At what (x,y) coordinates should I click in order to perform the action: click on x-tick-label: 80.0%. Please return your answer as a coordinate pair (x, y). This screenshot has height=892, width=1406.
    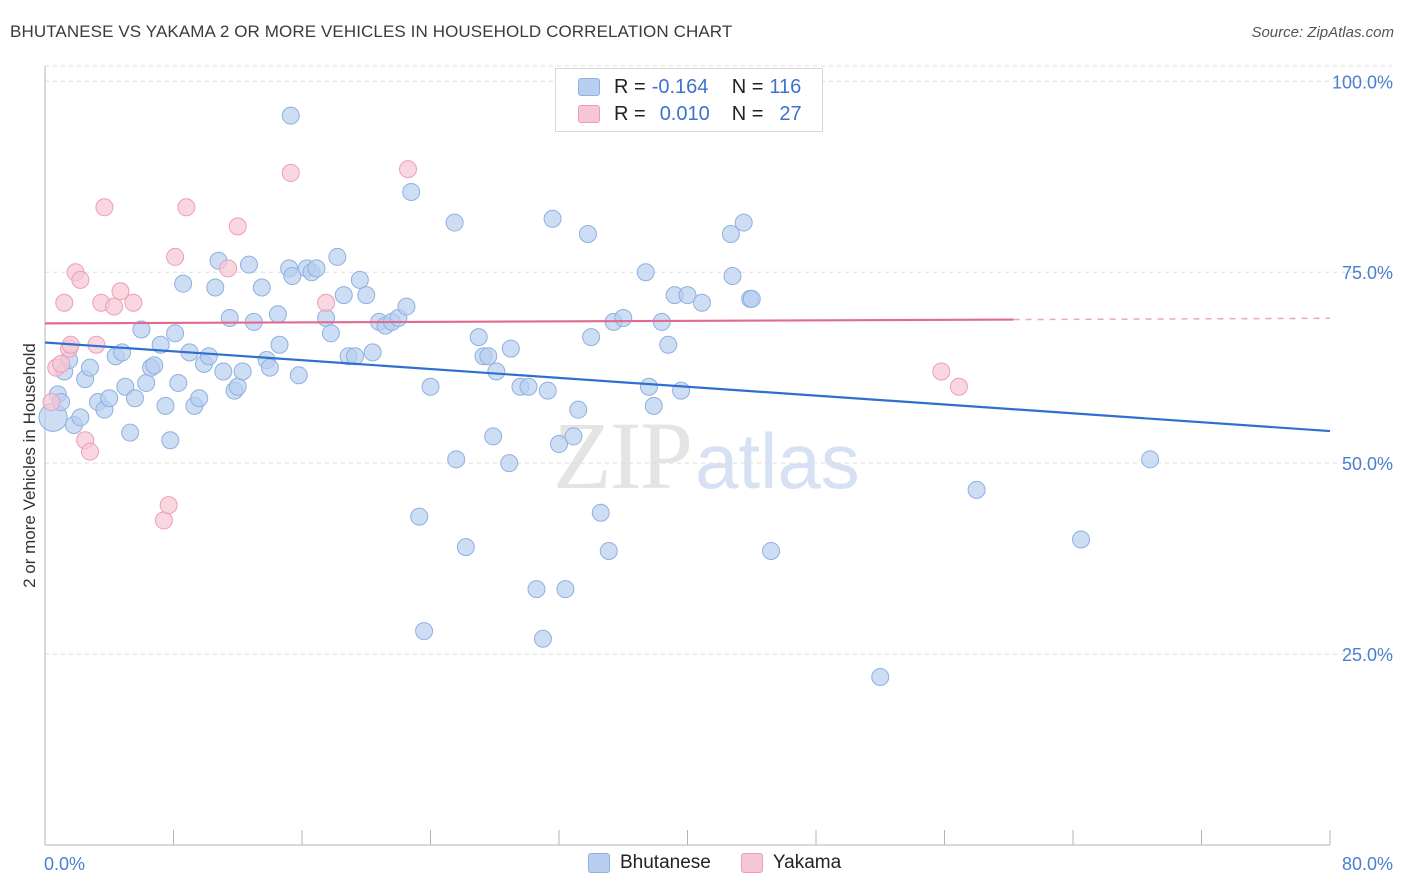
    Looking at the image, I should click on (1367, 864).